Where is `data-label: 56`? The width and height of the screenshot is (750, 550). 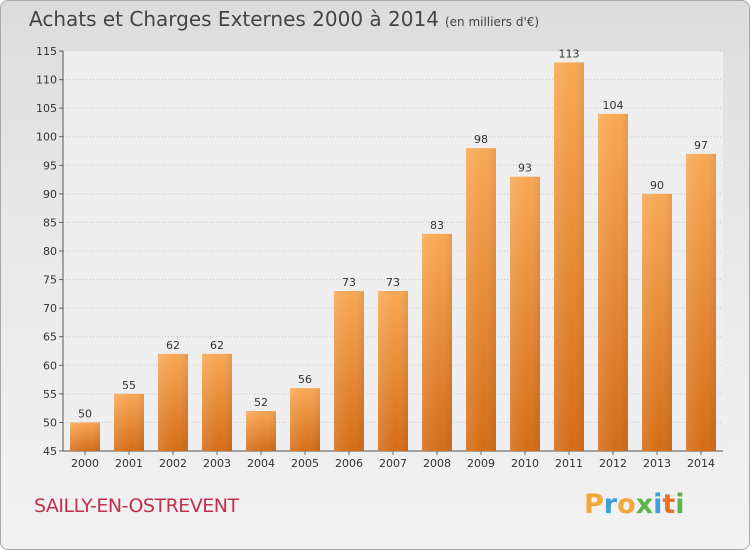 data-label: 56 is located at coordinates (305, 379).